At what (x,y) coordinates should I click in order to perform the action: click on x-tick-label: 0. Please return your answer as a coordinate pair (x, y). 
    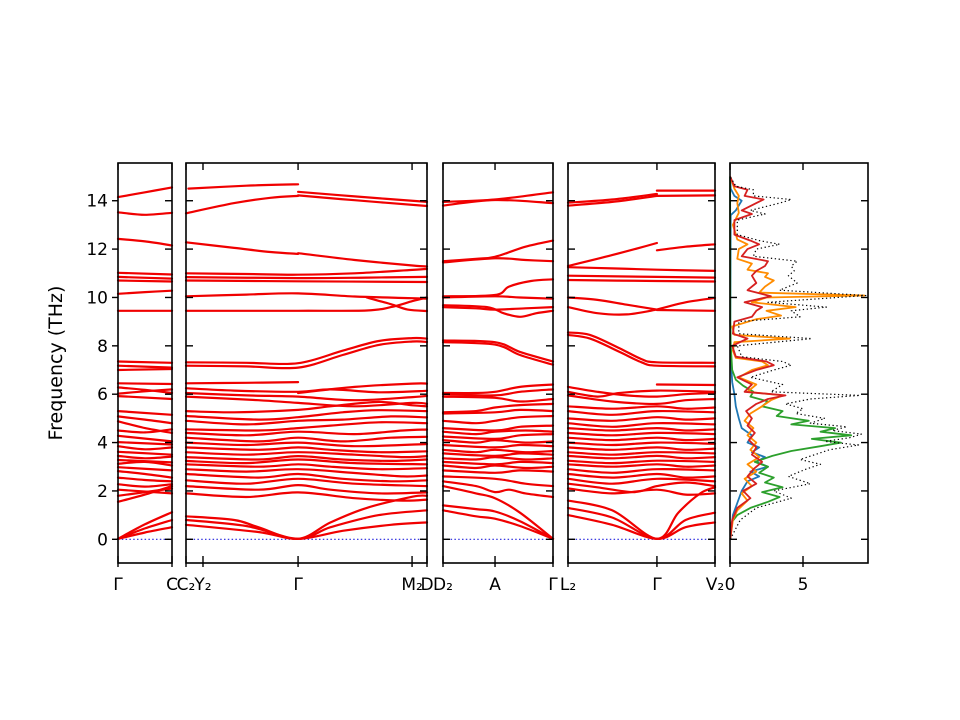
    Looking at the image, I should click on (730, 585).